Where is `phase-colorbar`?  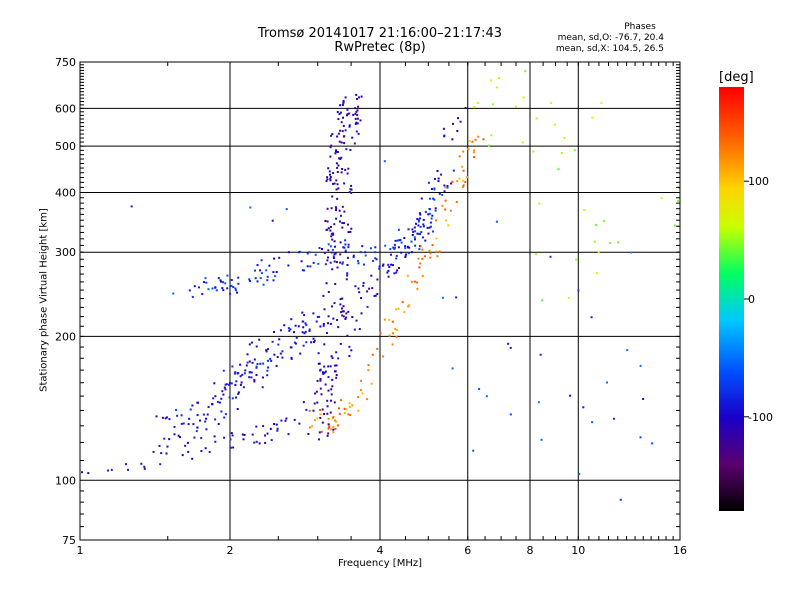 phase-colorbar is located at coordinates (731, 299).